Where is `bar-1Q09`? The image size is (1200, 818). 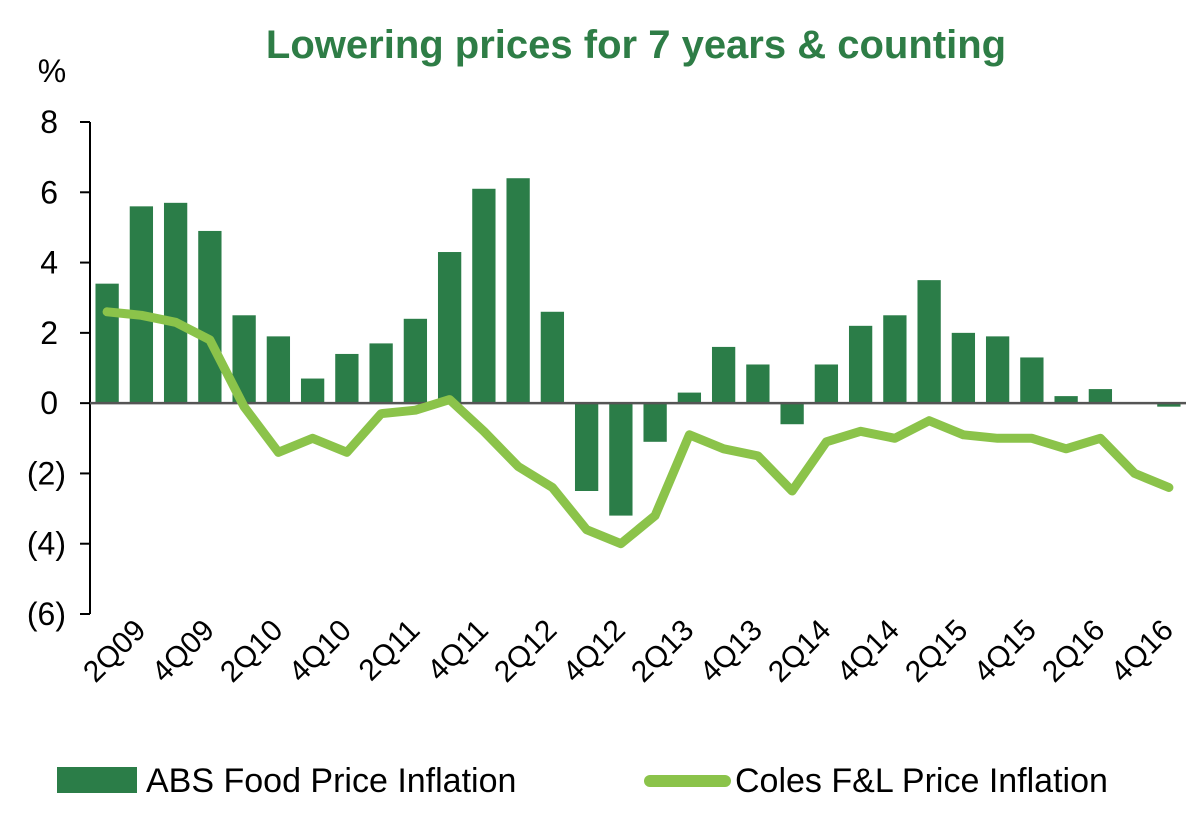
bar-1Q09 is located at coordinates (107, 343).